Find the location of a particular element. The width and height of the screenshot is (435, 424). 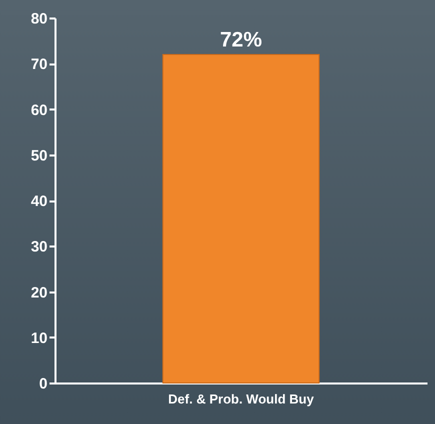

y-tick-label: 60 is located at coordinates (39, 110).